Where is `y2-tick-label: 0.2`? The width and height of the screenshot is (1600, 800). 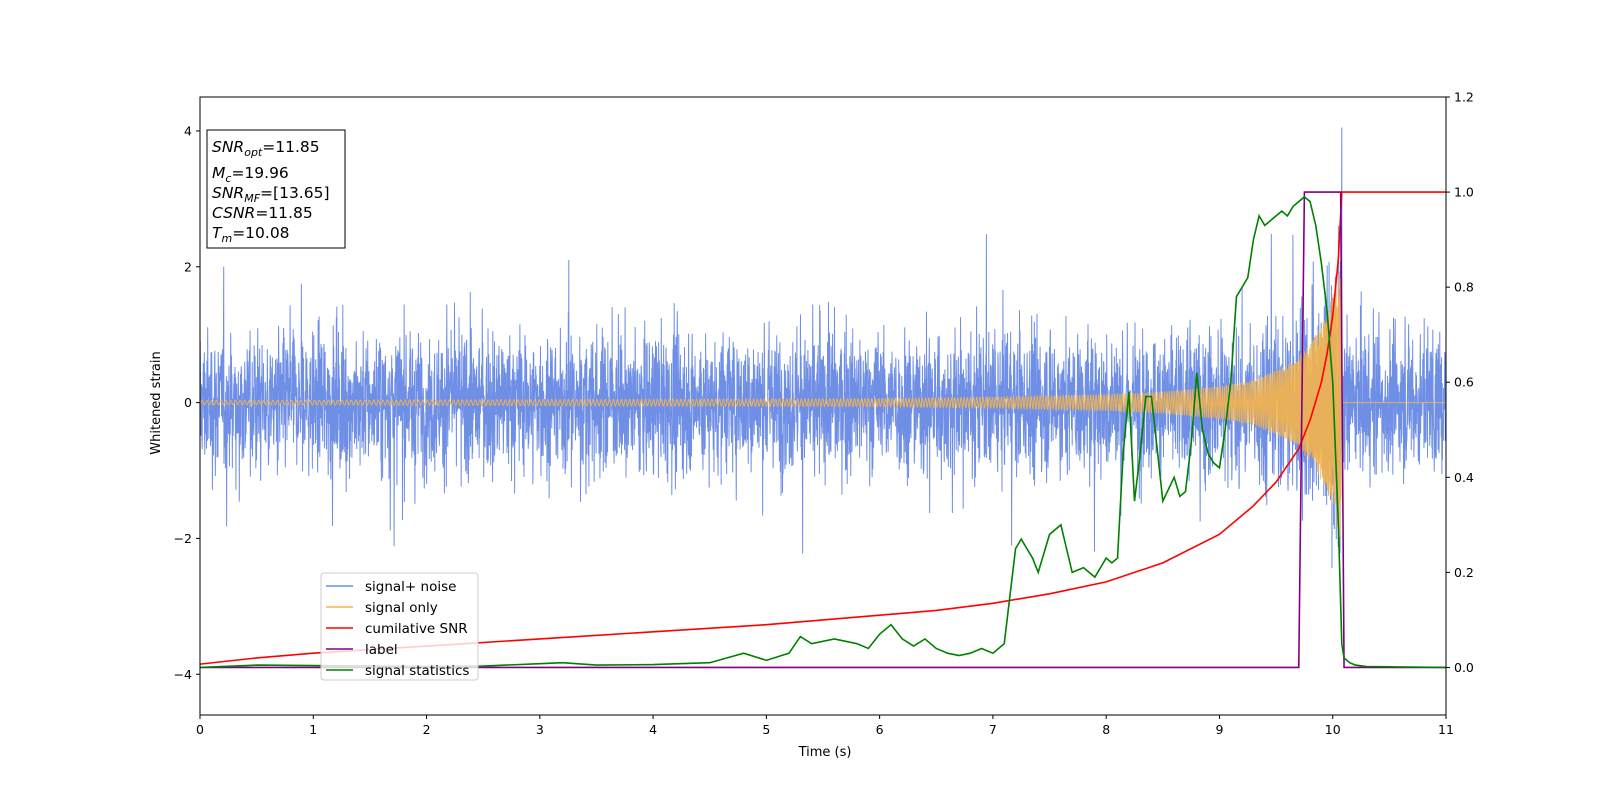 y2-tick-label: 0.2 is located at coordinates (1464, 572).